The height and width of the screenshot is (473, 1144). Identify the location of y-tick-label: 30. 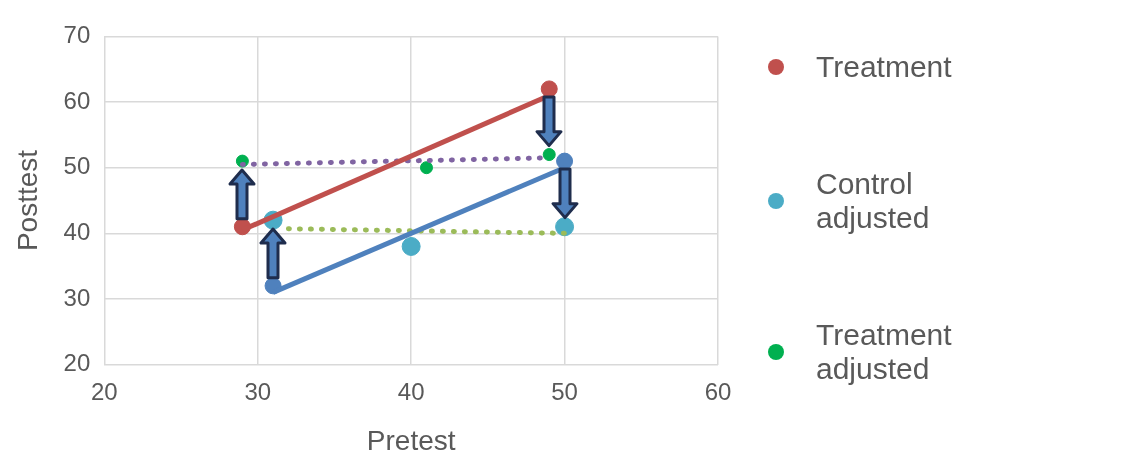
(77, 297).